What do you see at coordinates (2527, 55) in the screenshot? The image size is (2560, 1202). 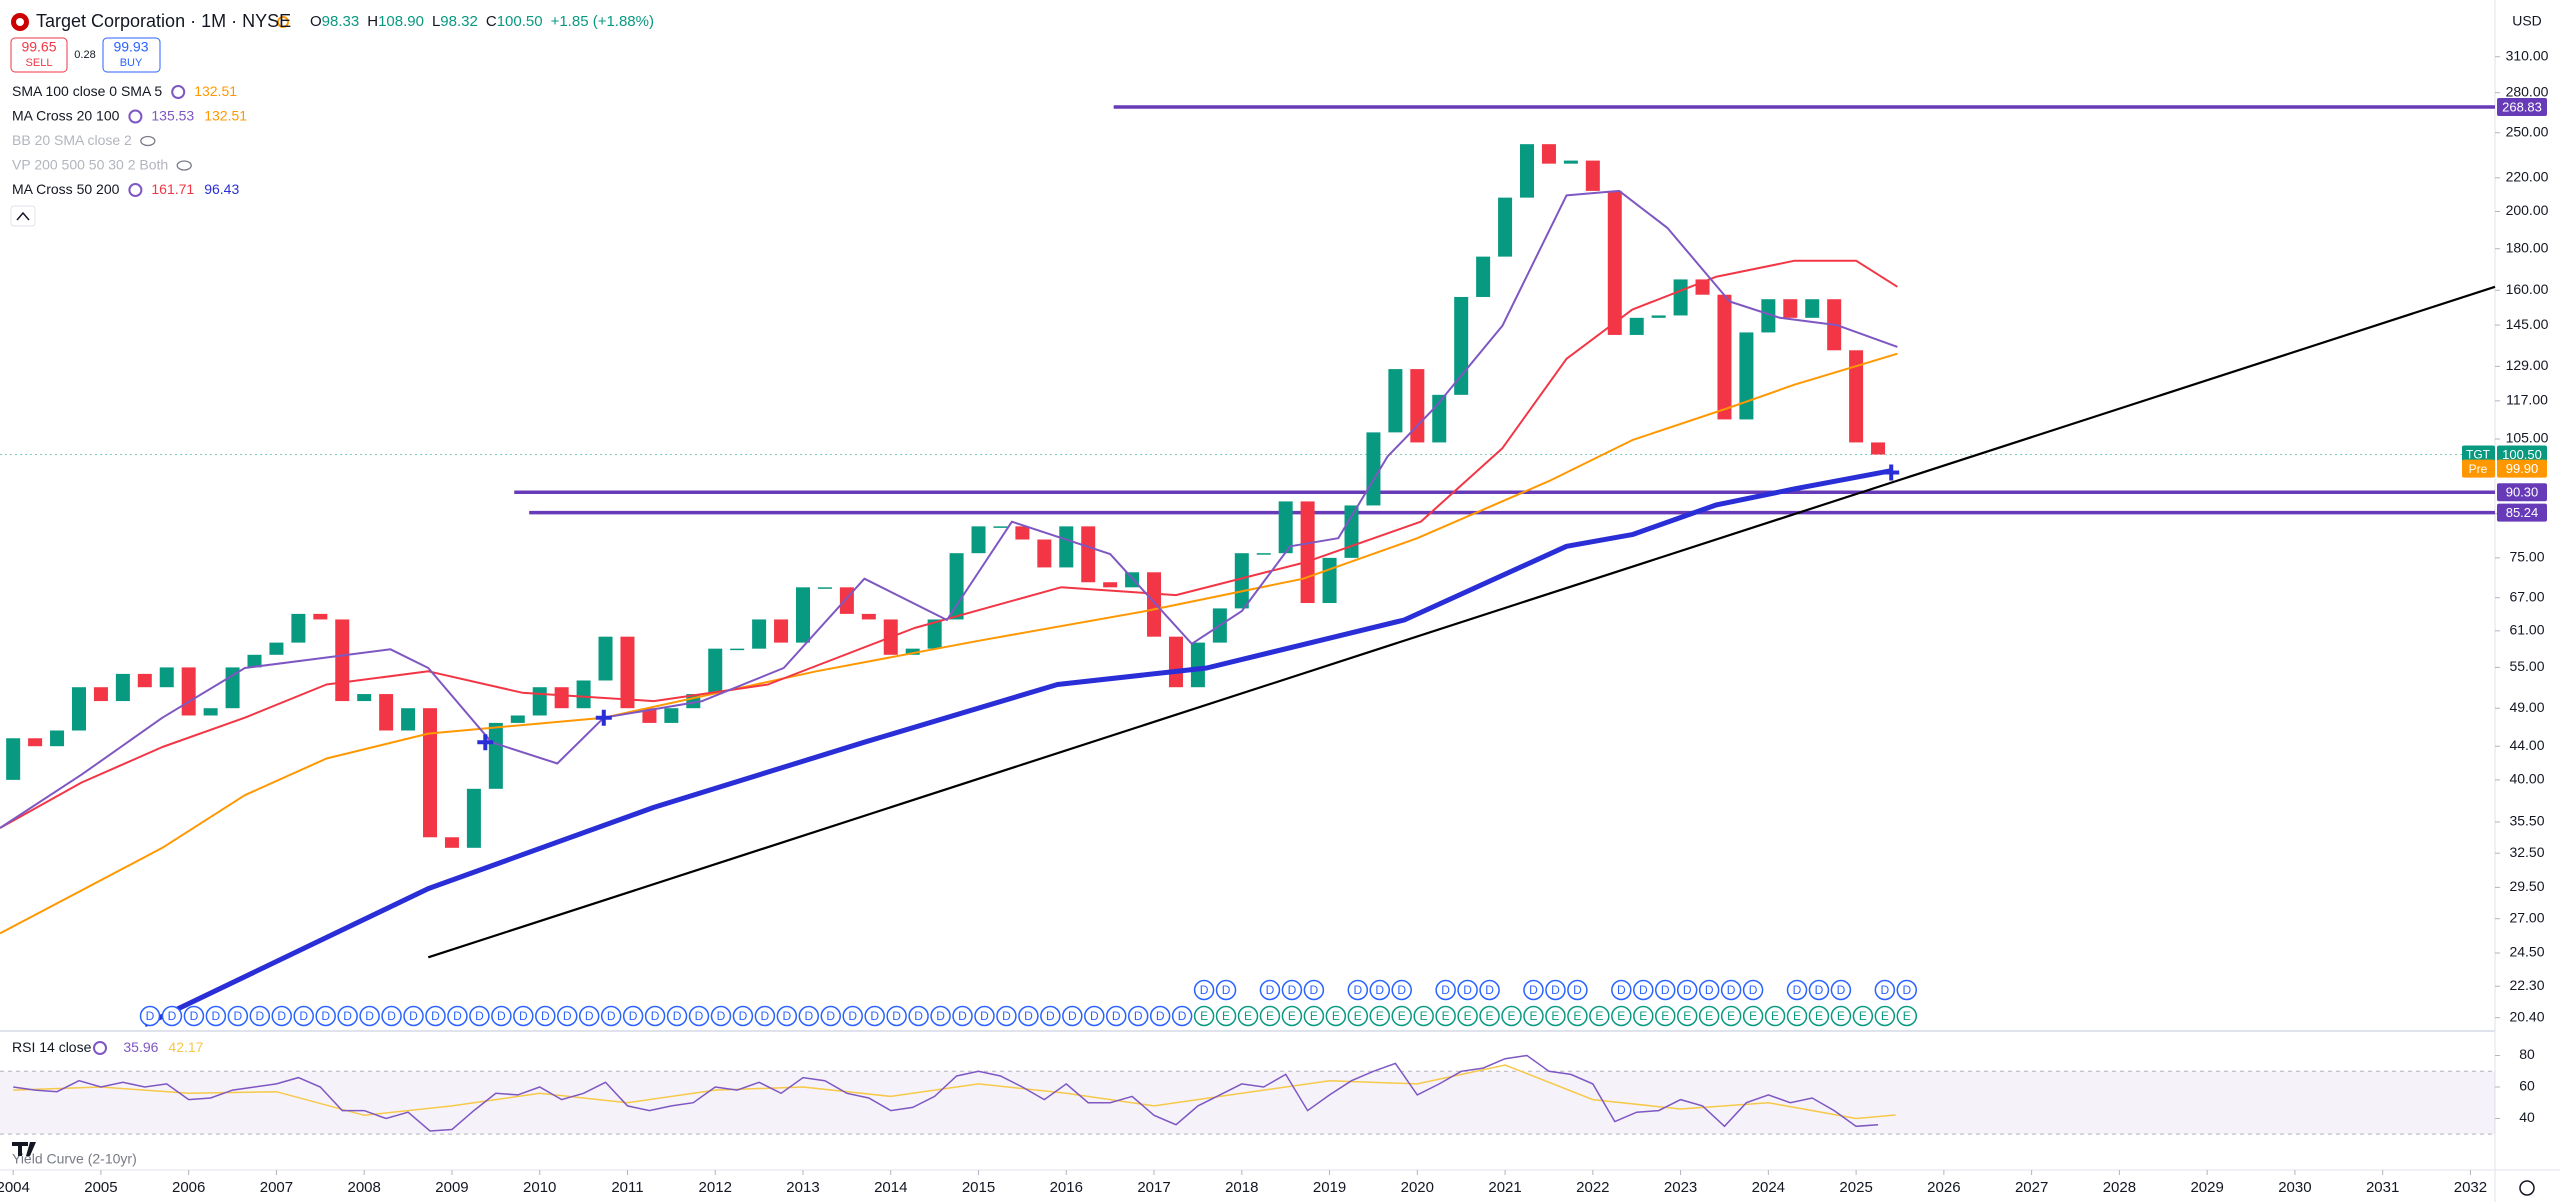 I see `y-tick-label: 310.00` at bounding box center [2527, 55].